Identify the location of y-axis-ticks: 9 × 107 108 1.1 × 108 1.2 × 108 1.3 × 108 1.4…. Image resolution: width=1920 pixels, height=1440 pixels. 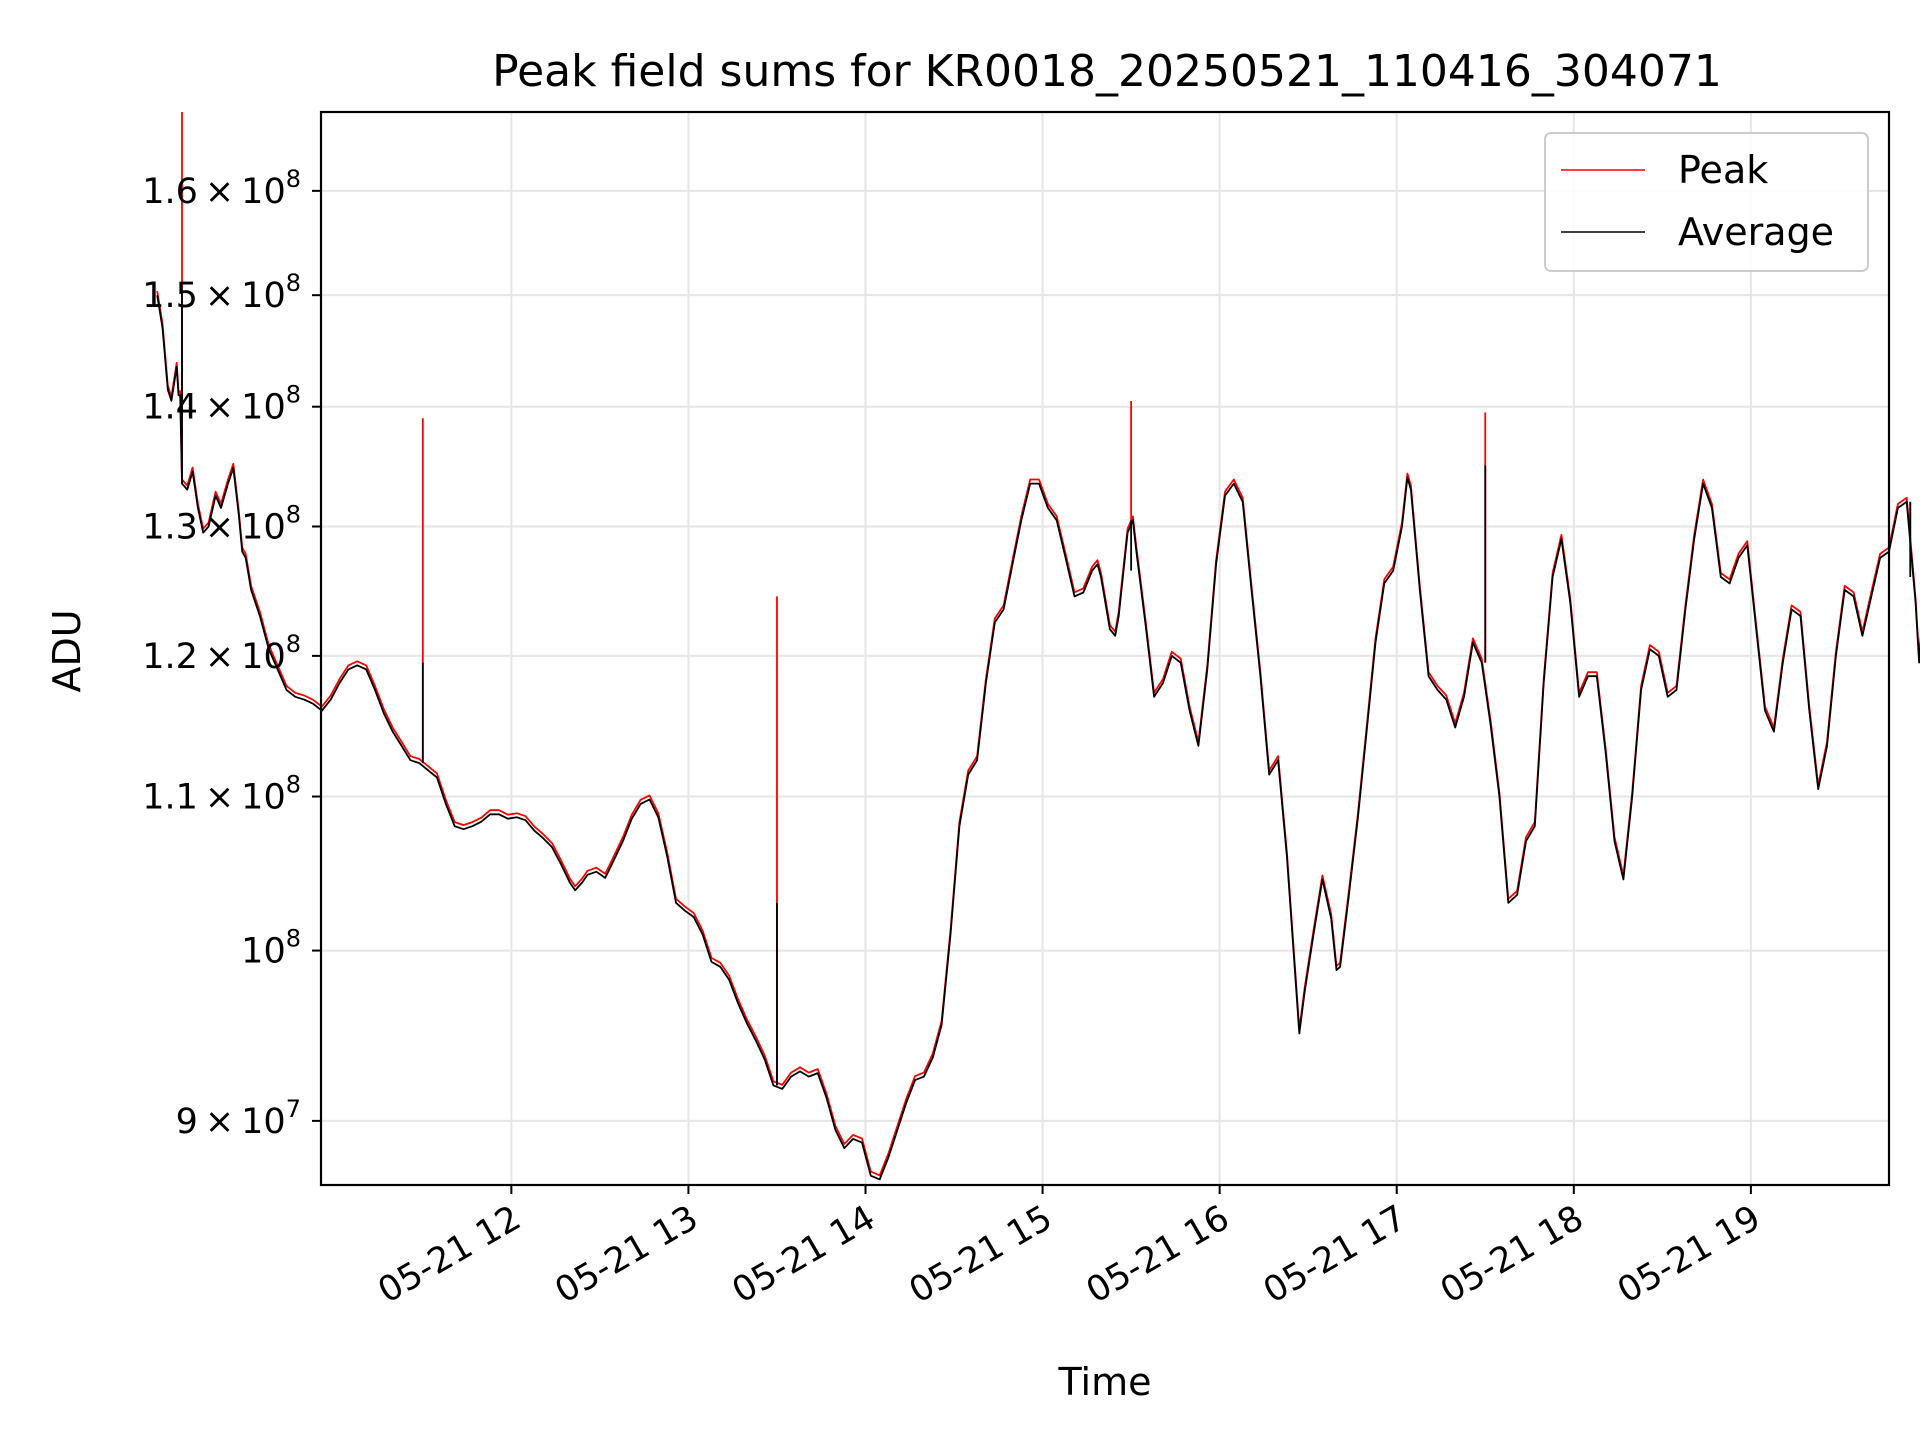
(231, 653).